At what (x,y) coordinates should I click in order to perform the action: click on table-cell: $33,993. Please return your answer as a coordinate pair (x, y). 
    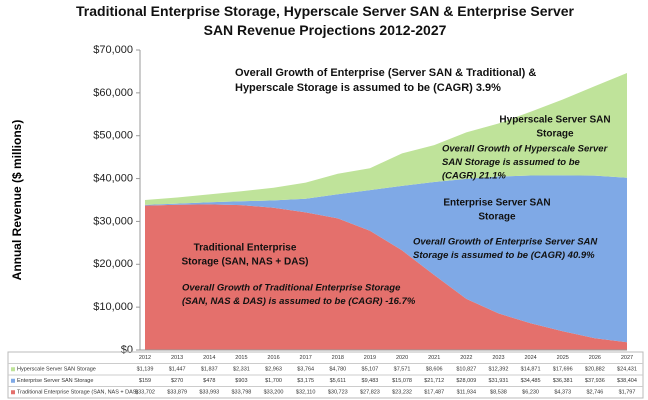
    Looking at the image, I should click on (209, 393).